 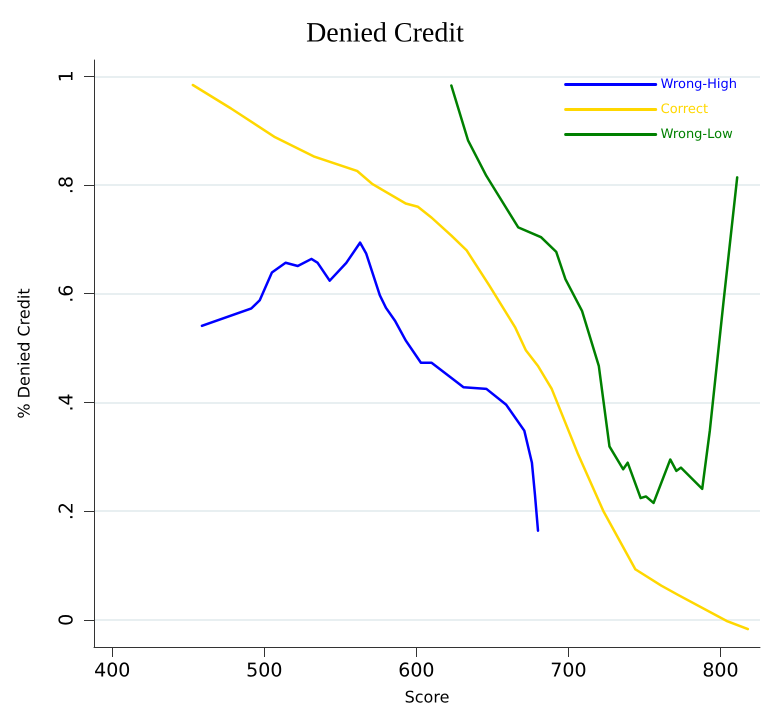 What do you see at coordinates (385, 33) in the screenshot?
I see `chart-title: Denied Credit` at bounding box center [385, 33].